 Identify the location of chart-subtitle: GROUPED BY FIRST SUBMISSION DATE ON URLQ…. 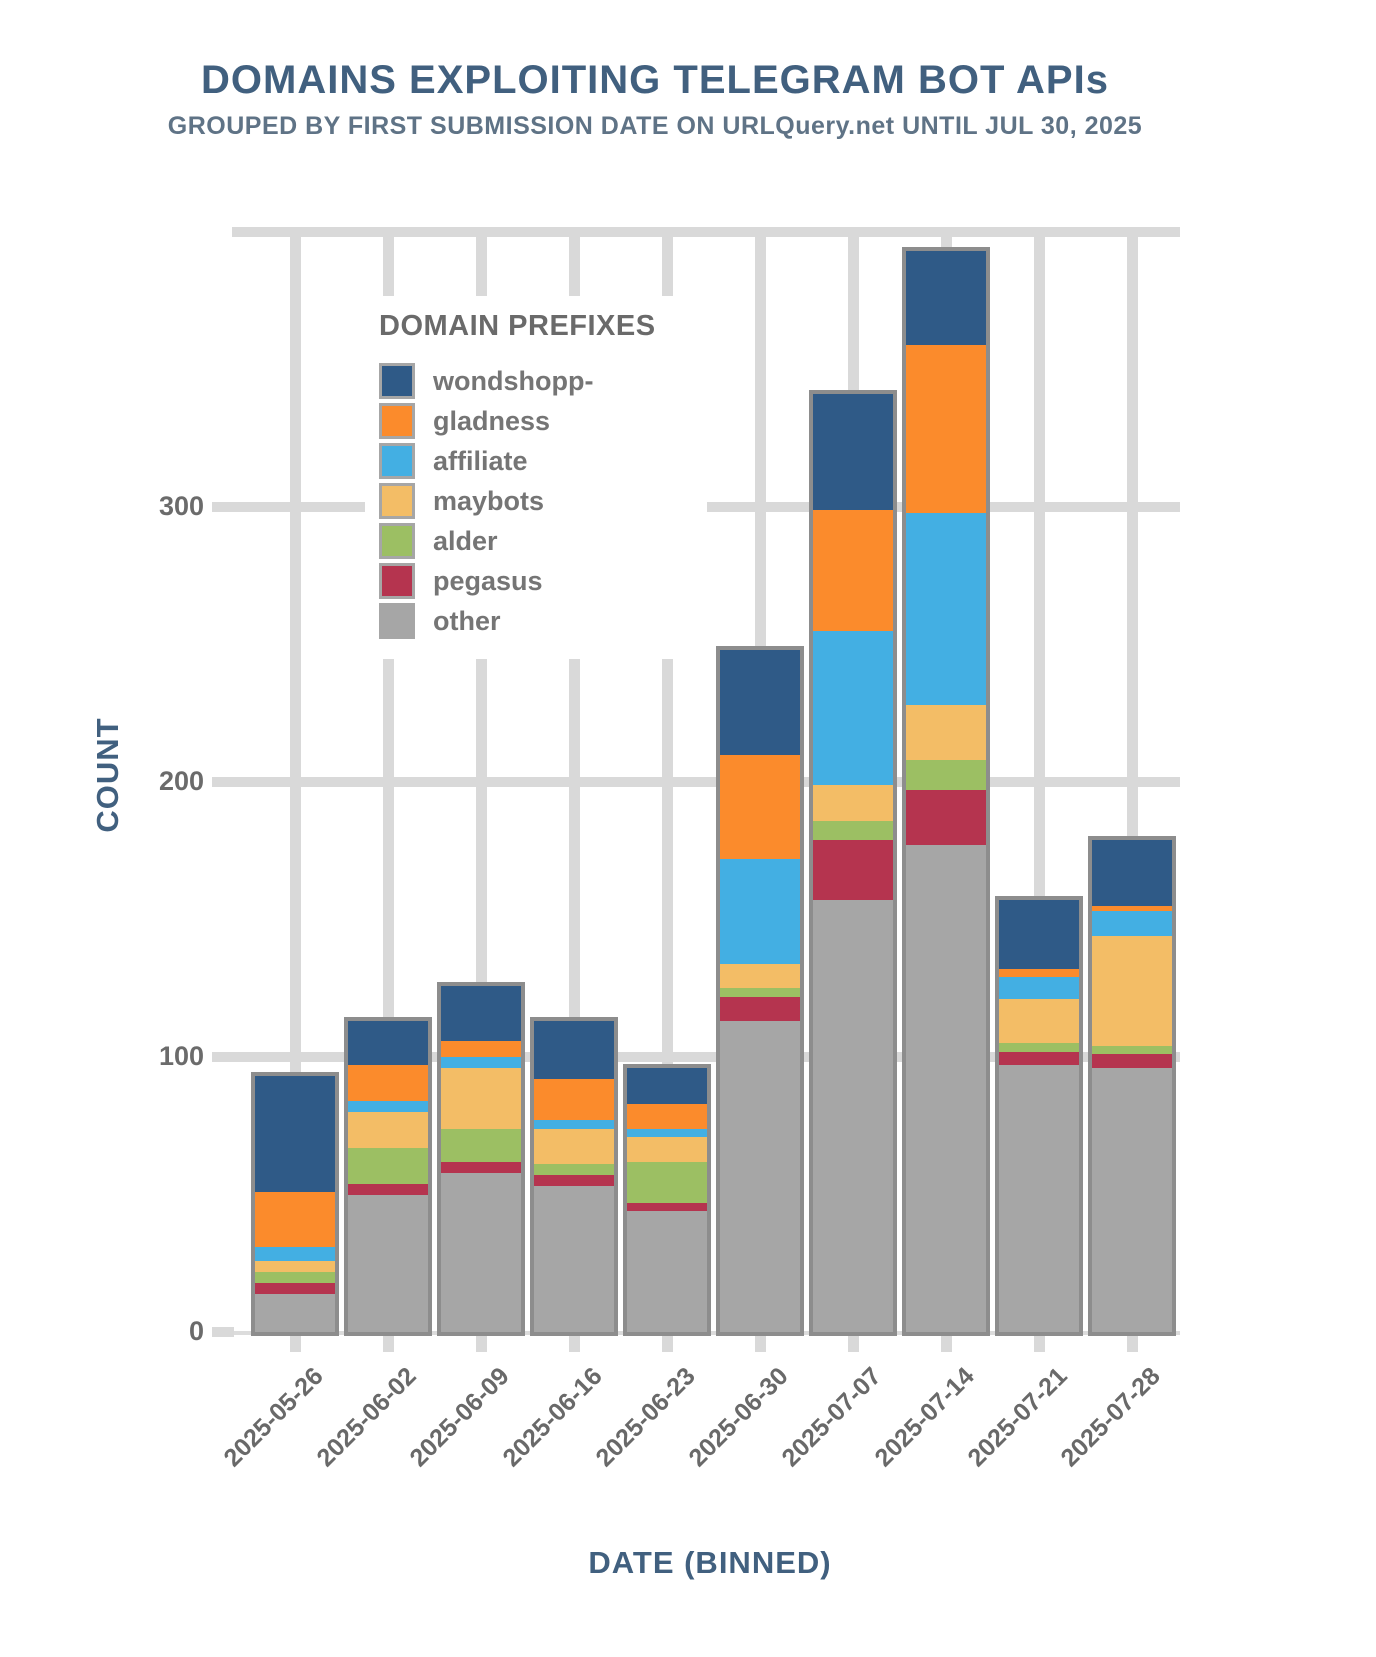
(655, 126).